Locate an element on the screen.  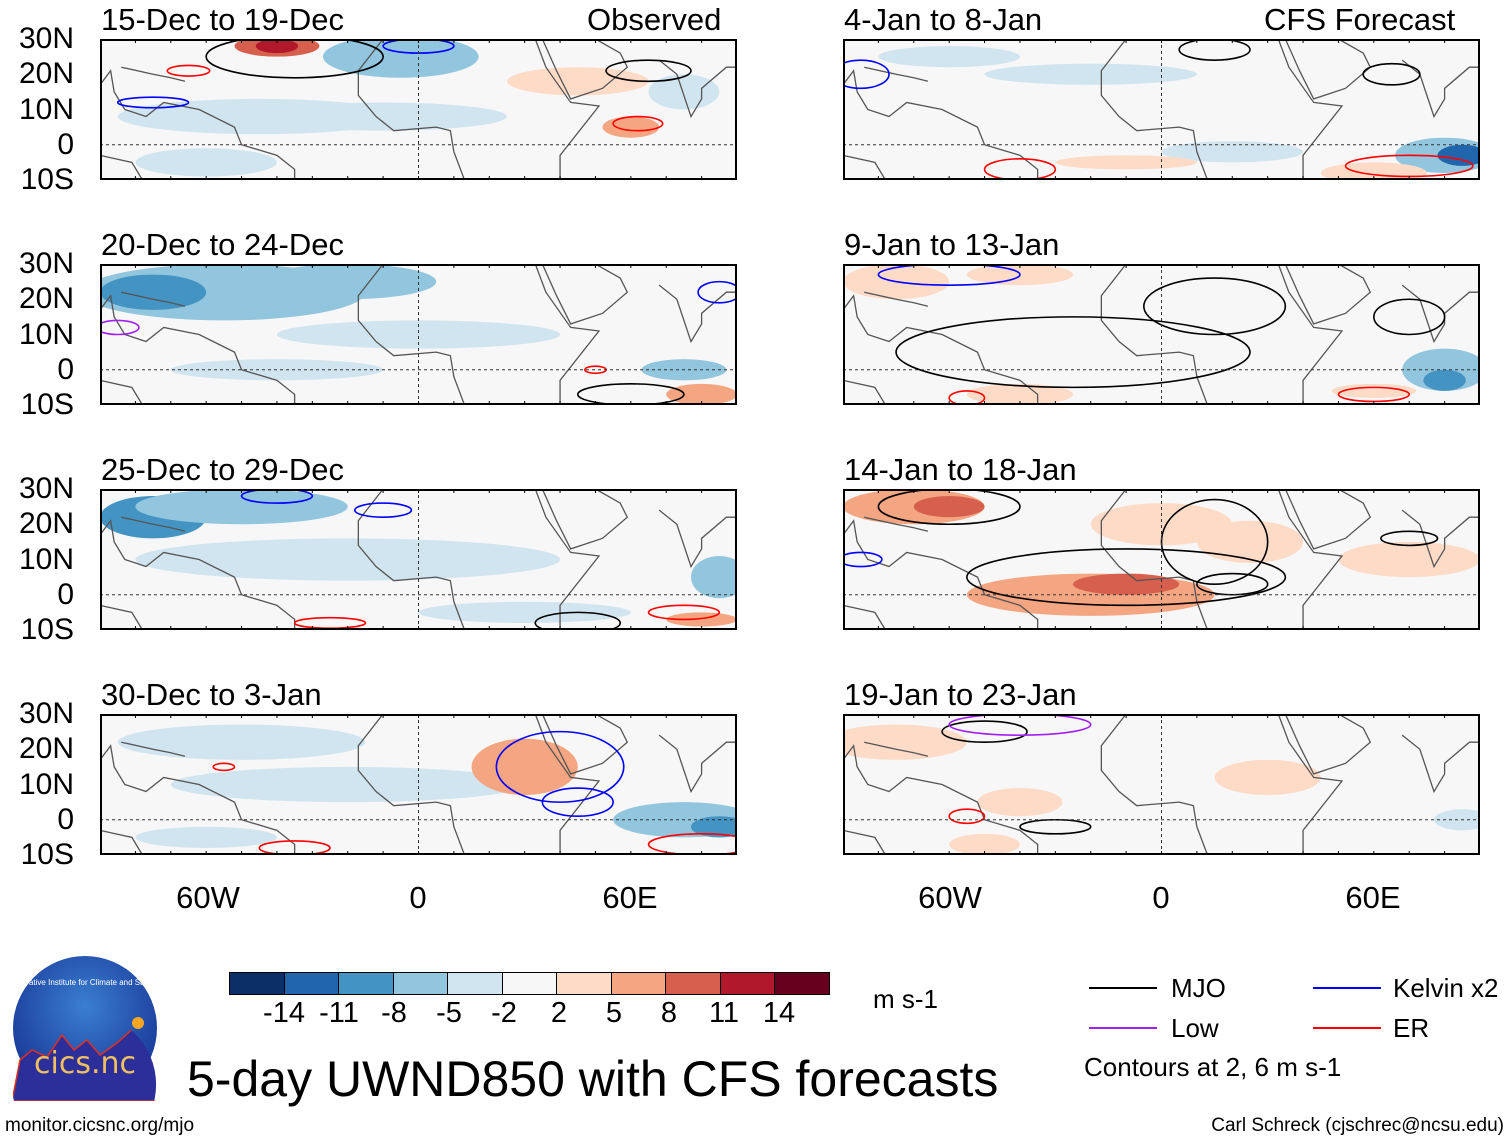
panel-title: 4-Jan to 8-Jan is located at coordinates (943, 19).